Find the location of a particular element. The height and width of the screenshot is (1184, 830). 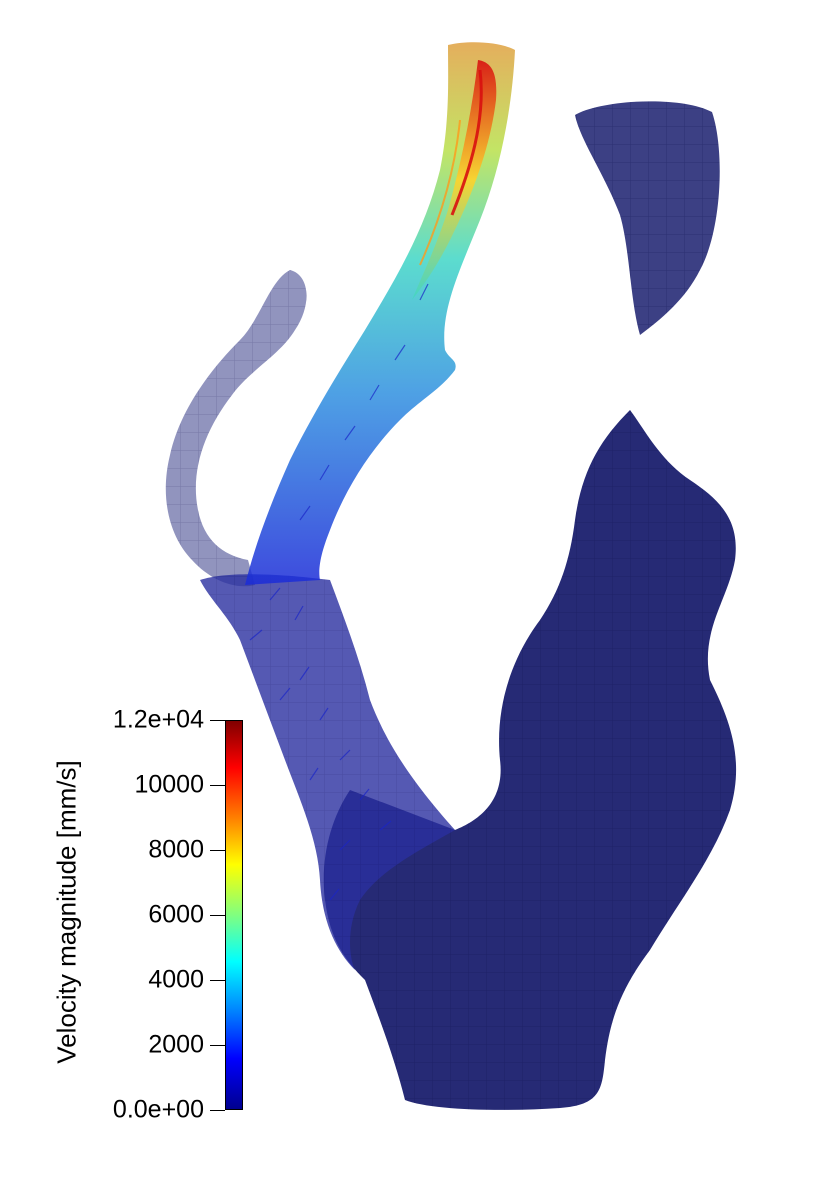

colorbar-tick-label: 6000 is located at coordinates (176, 914).